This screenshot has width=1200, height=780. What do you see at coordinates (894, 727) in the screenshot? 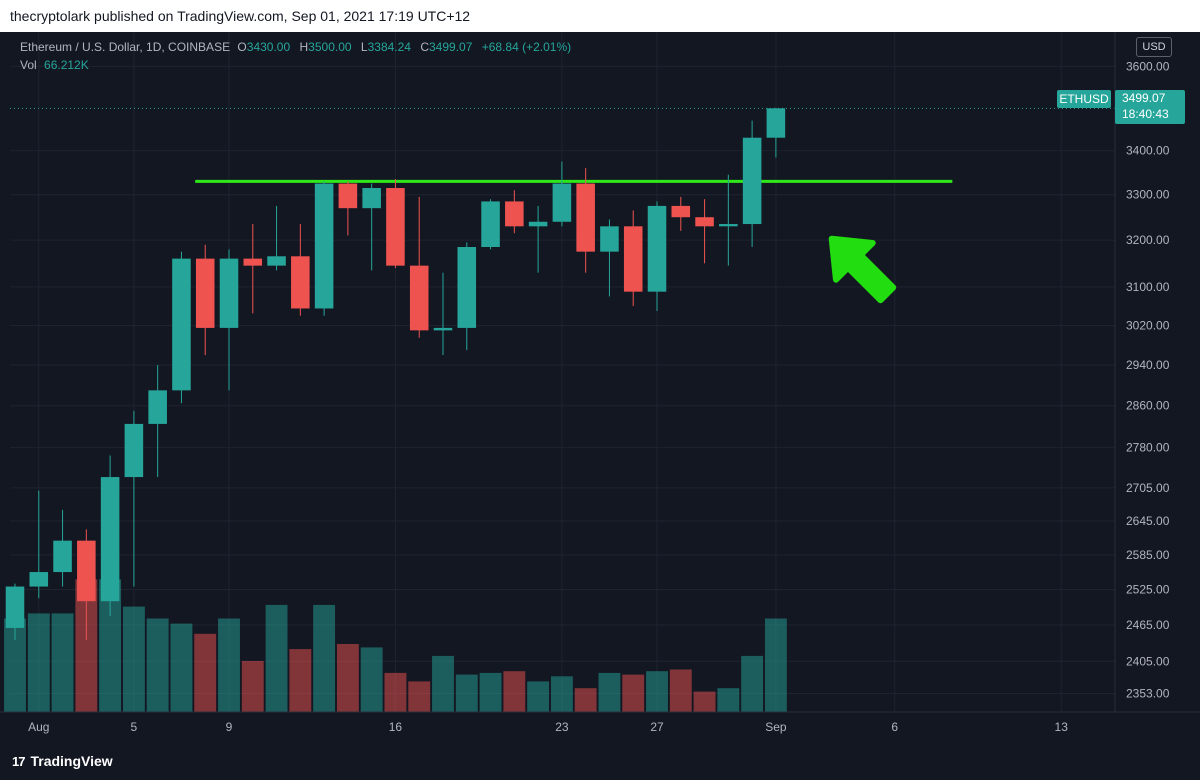
I see `x-tick-label: 6` at bounding box center [894, 727].